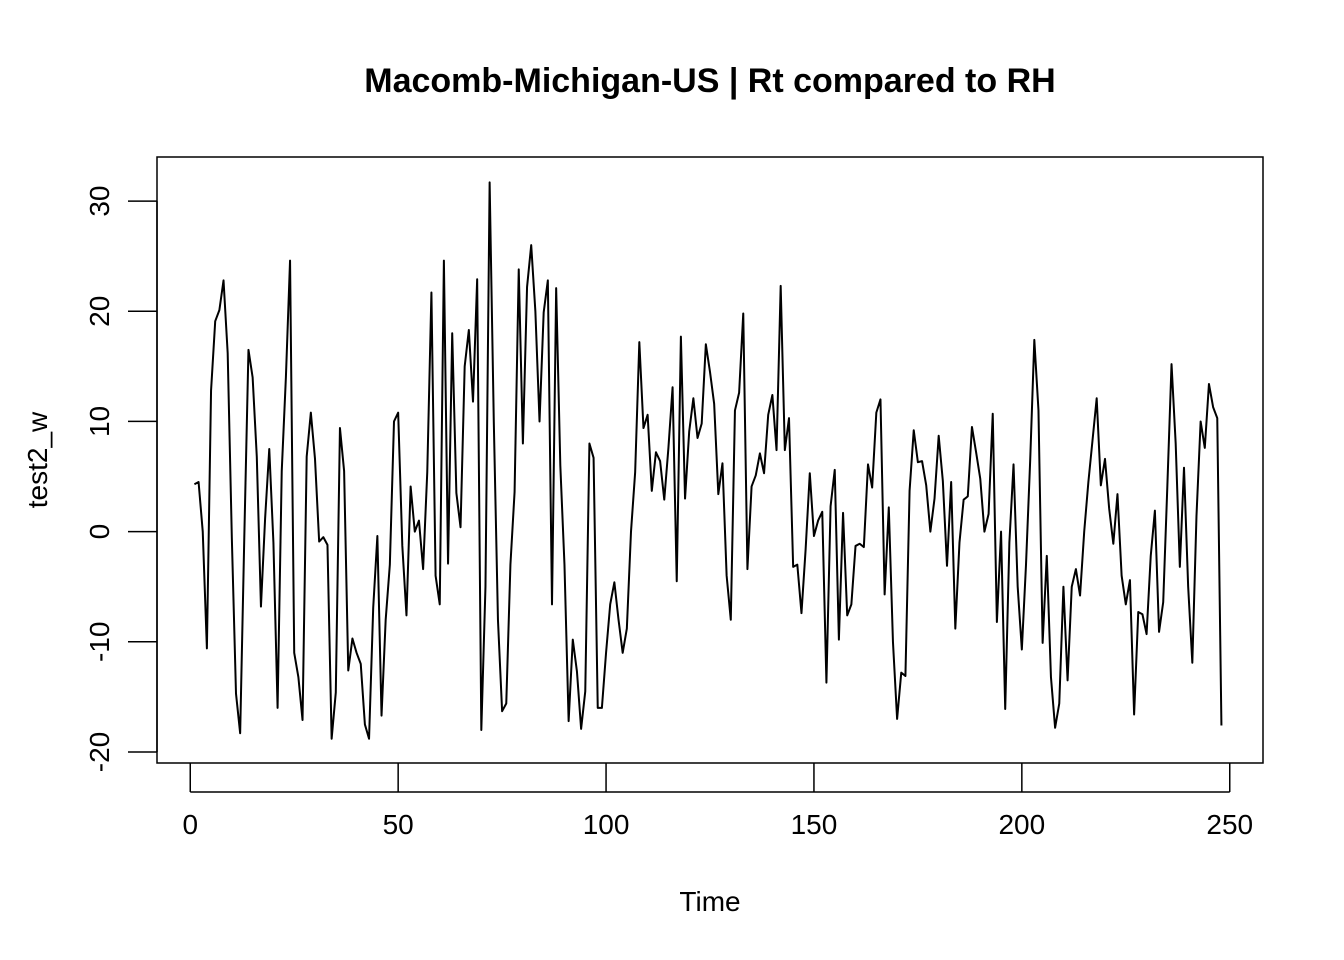 The image size is (1344, 960). What do you see at coordinates (606, 824) in the screenshot?
I see `x-tick-label: 100` at bounding box center [606, 824].